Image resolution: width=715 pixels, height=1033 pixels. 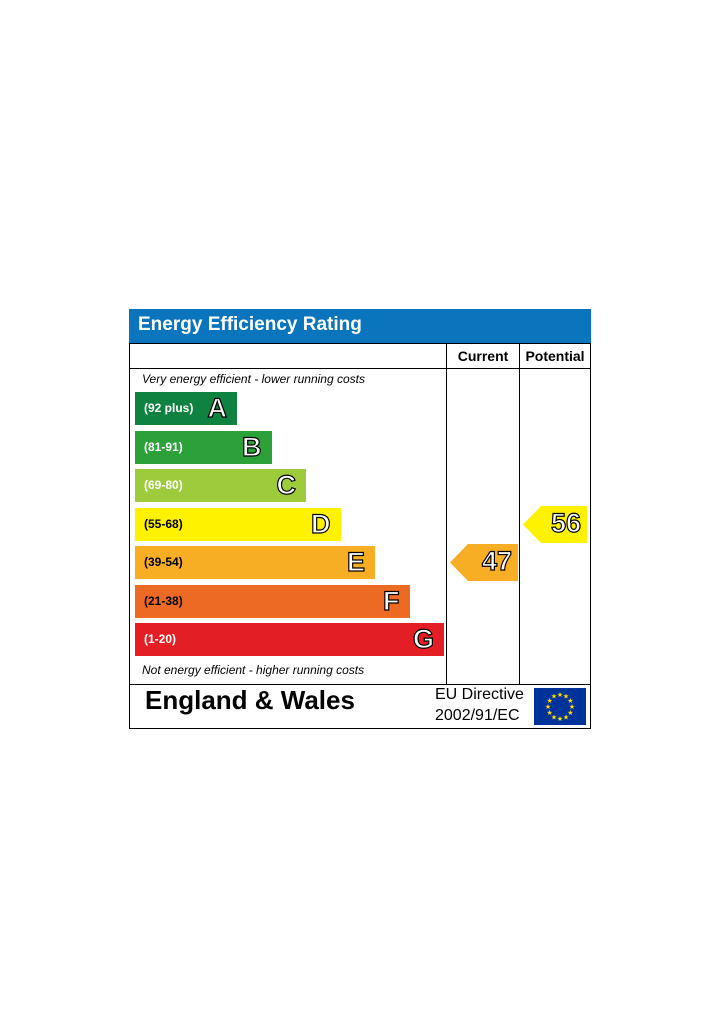 I want to click on band-letter: C, so click(x=286, y=484).